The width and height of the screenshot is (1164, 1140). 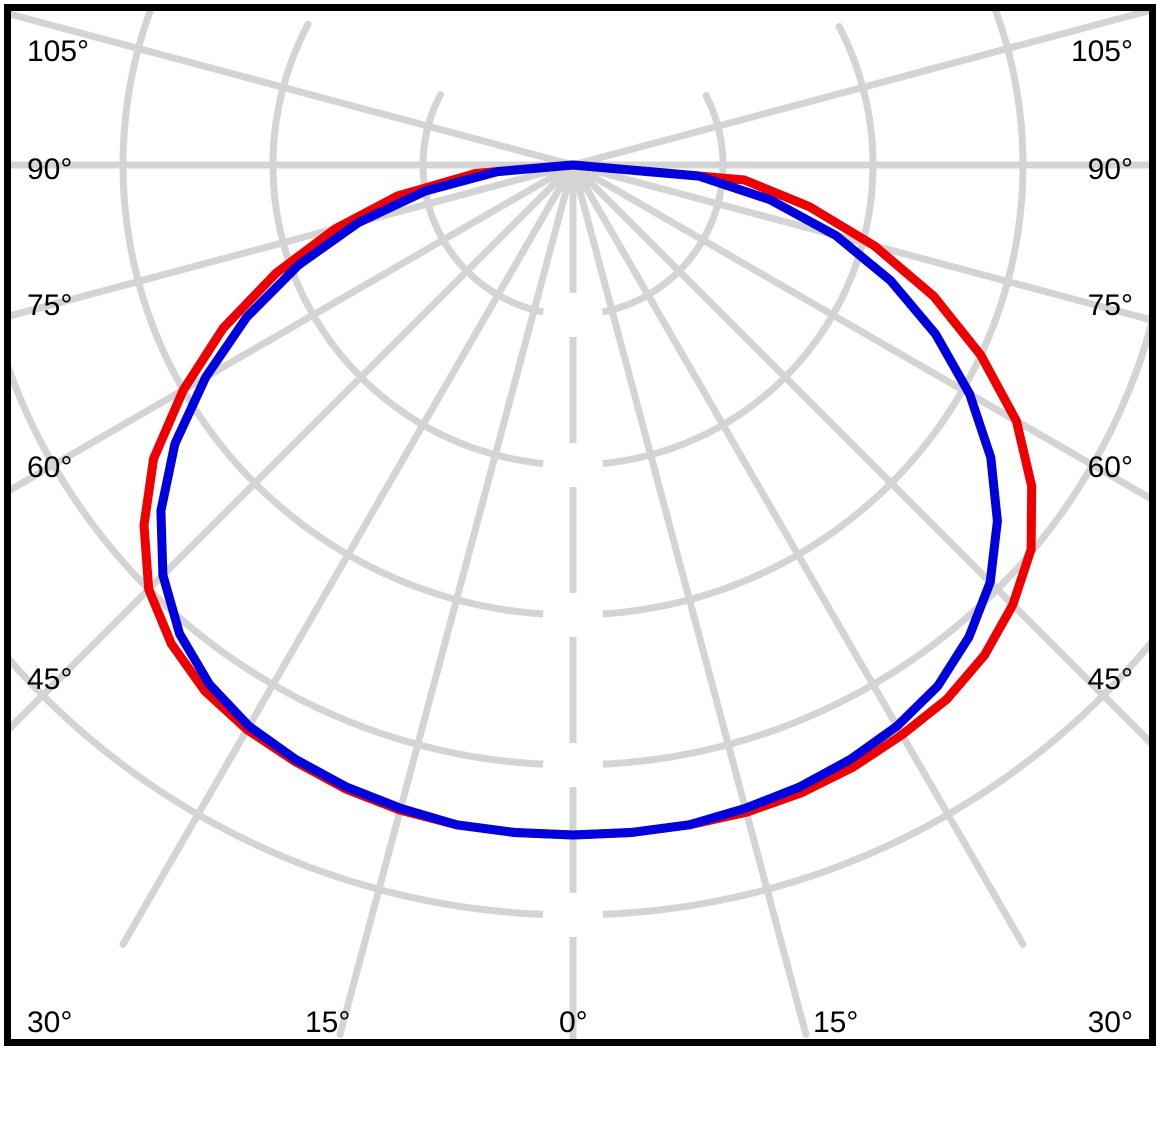 What do you see at coordinates (50, 169) in the screenshot?
I see `angle-label-left-90: 90°` at bounding box center [50, 169].